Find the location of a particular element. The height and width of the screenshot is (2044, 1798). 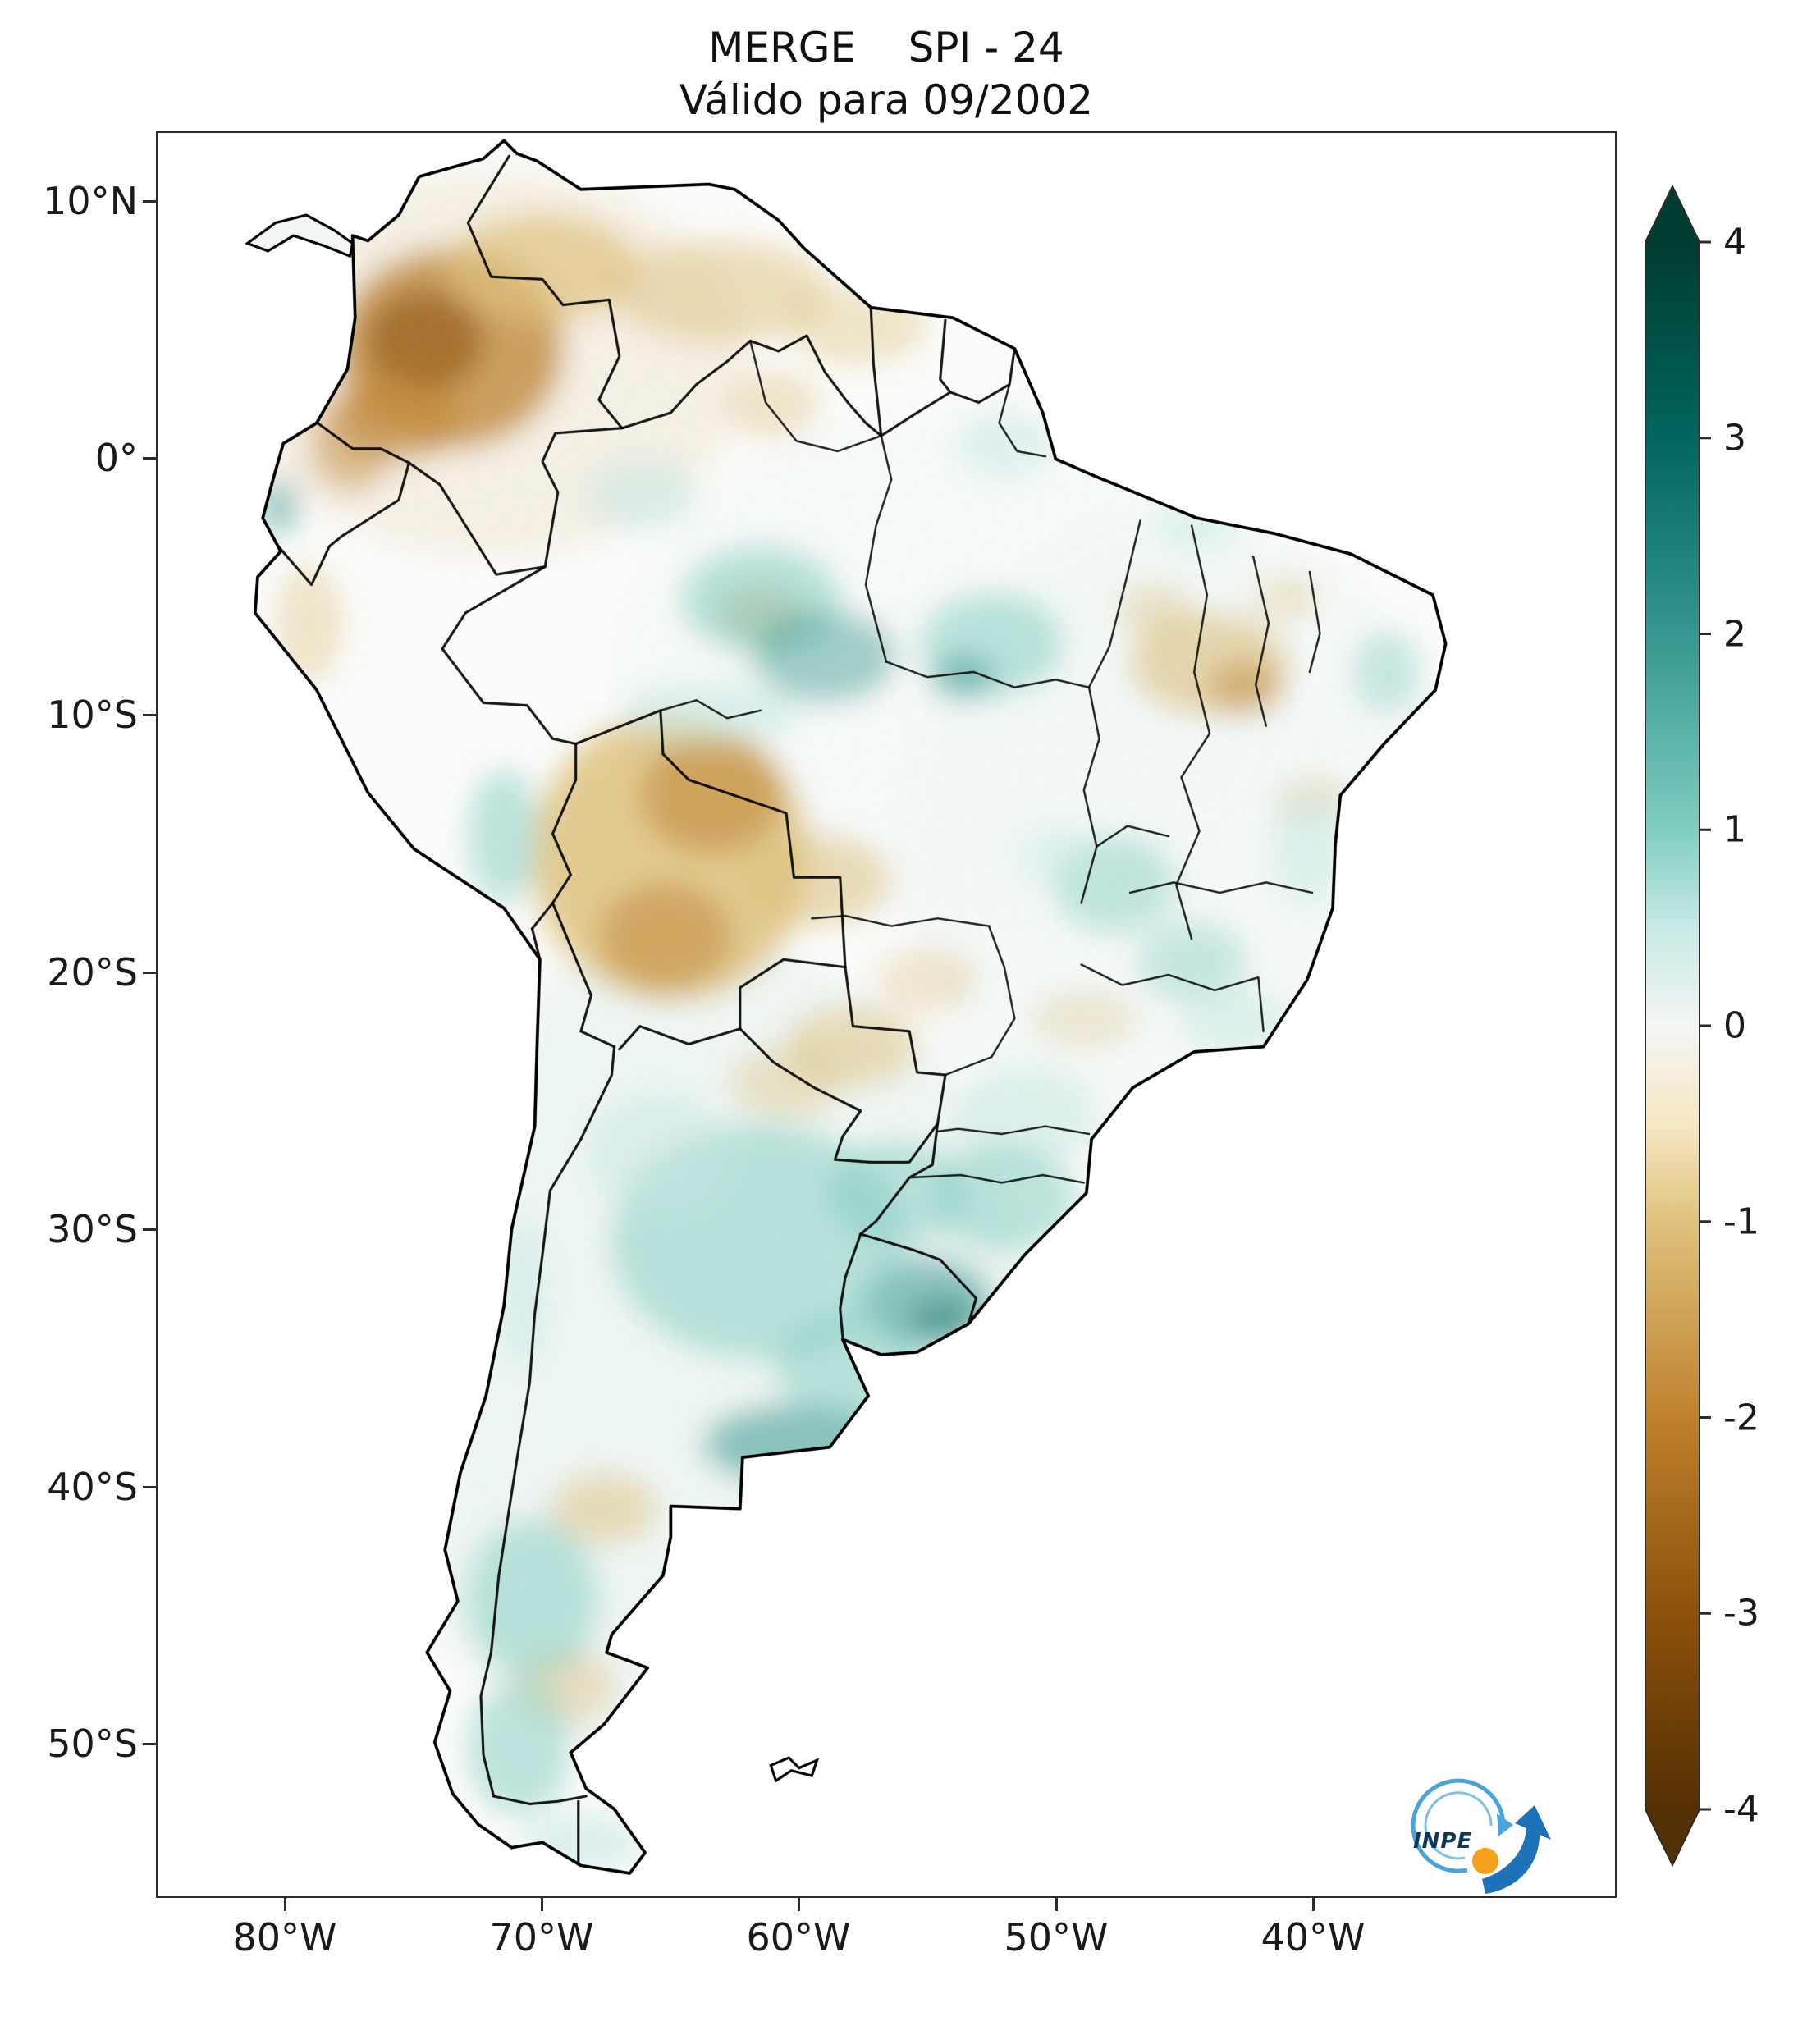

colorbar-tick-label: 4 is located at coordinates (1734, 242).